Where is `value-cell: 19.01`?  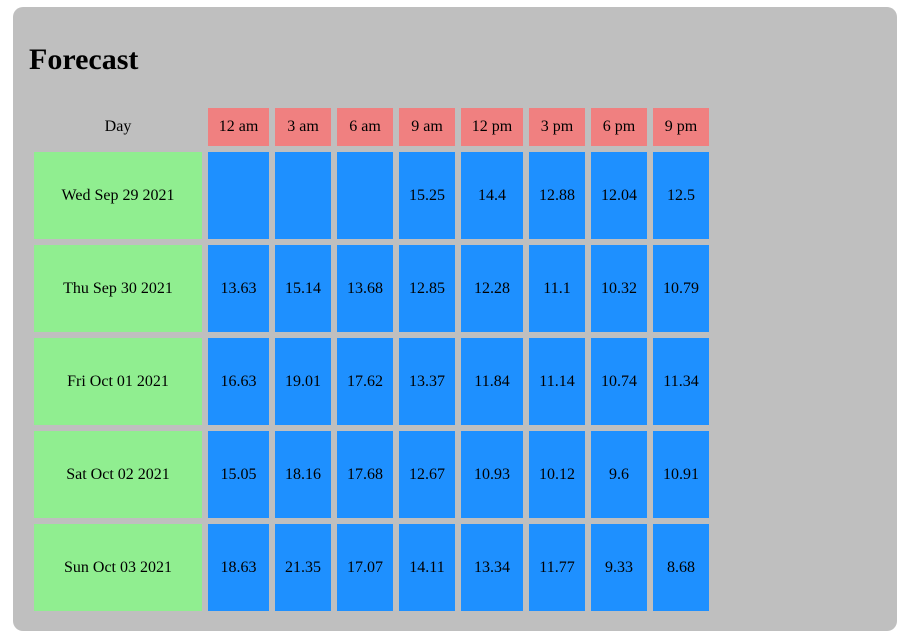
value-cell: 19.01 is located at coordinates (303, 381).